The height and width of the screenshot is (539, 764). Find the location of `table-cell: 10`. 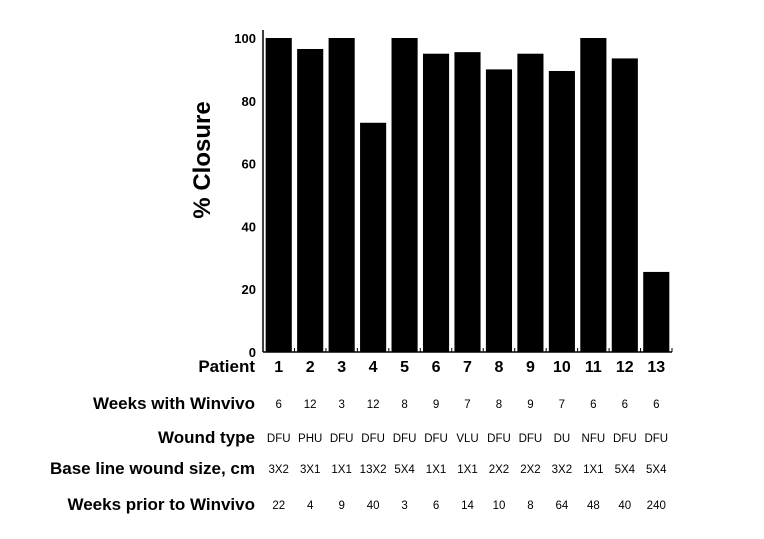

table-cell: 10 is located at coordinates (499, 506).